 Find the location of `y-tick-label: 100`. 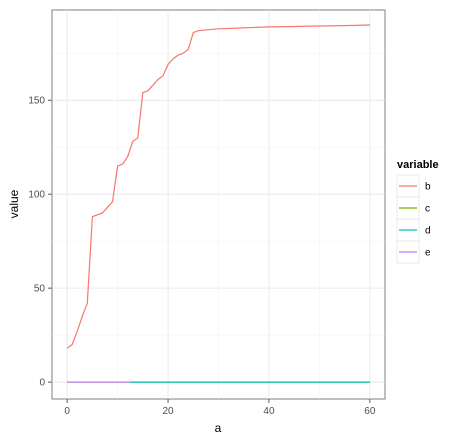

y-tick-label: 100 is located at coordinates (36, 195).